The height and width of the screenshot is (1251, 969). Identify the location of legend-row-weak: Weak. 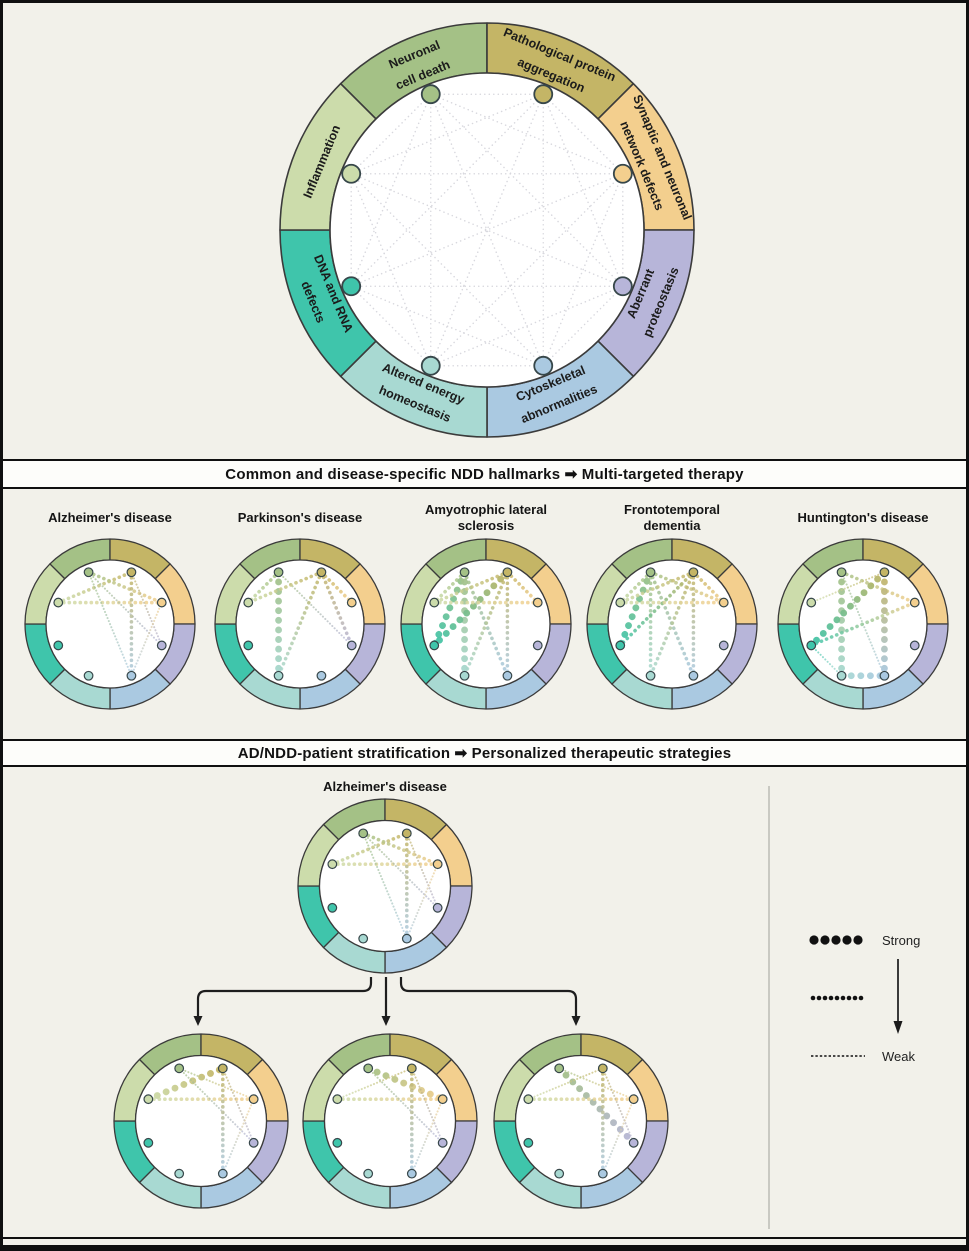
(861, 1056).